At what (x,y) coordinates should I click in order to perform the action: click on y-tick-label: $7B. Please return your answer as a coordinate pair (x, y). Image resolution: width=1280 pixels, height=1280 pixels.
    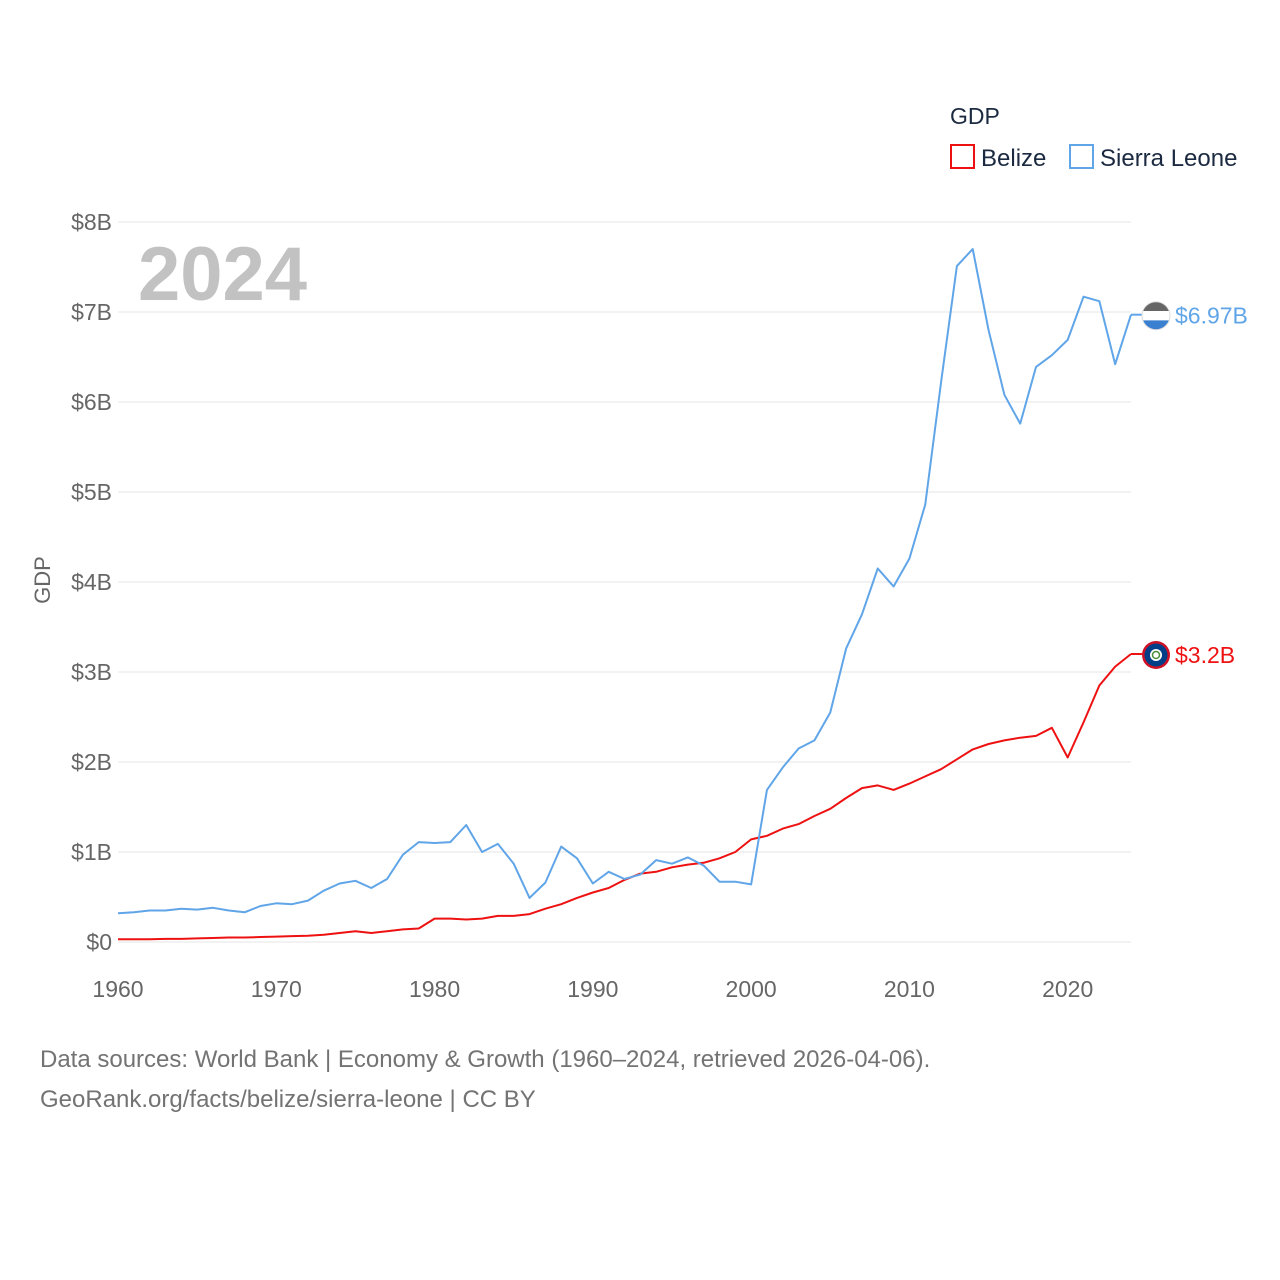
    Looking at the image, I should click on (91, 312).